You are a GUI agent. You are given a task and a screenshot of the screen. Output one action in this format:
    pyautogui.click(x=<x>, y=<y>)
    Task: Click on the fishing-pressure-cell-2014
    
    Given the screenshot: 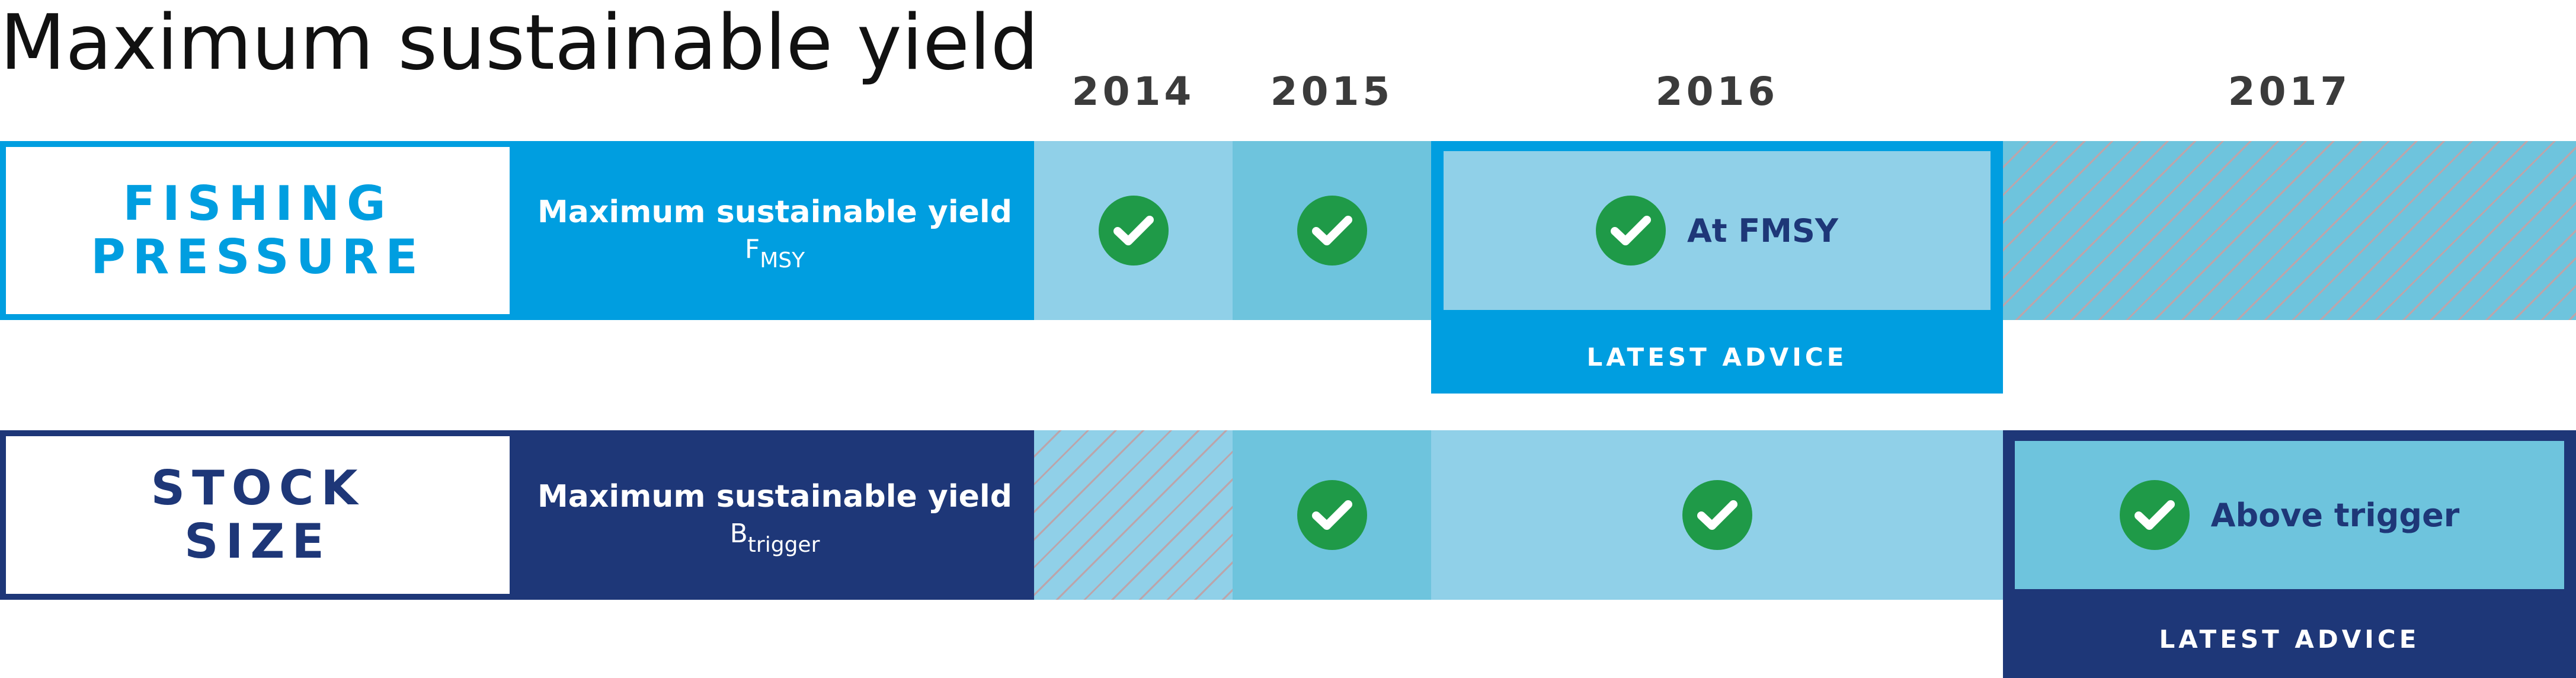 What is the action you would take?
    pyautogui.click(x=1133, y=231)
    